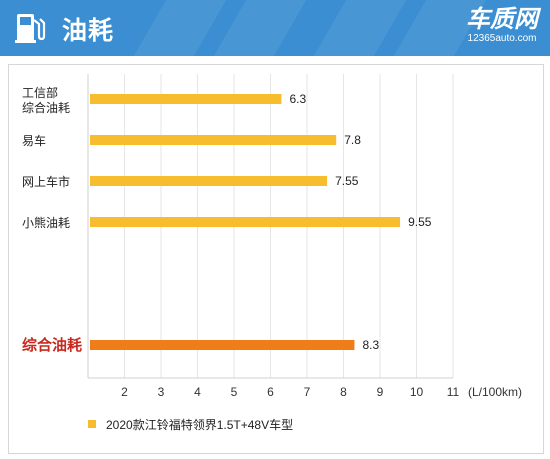  What do you see at coordinates (420, 222) in the screenshot?
I see `data-label: 9.55` at bounding box center [420, 222].